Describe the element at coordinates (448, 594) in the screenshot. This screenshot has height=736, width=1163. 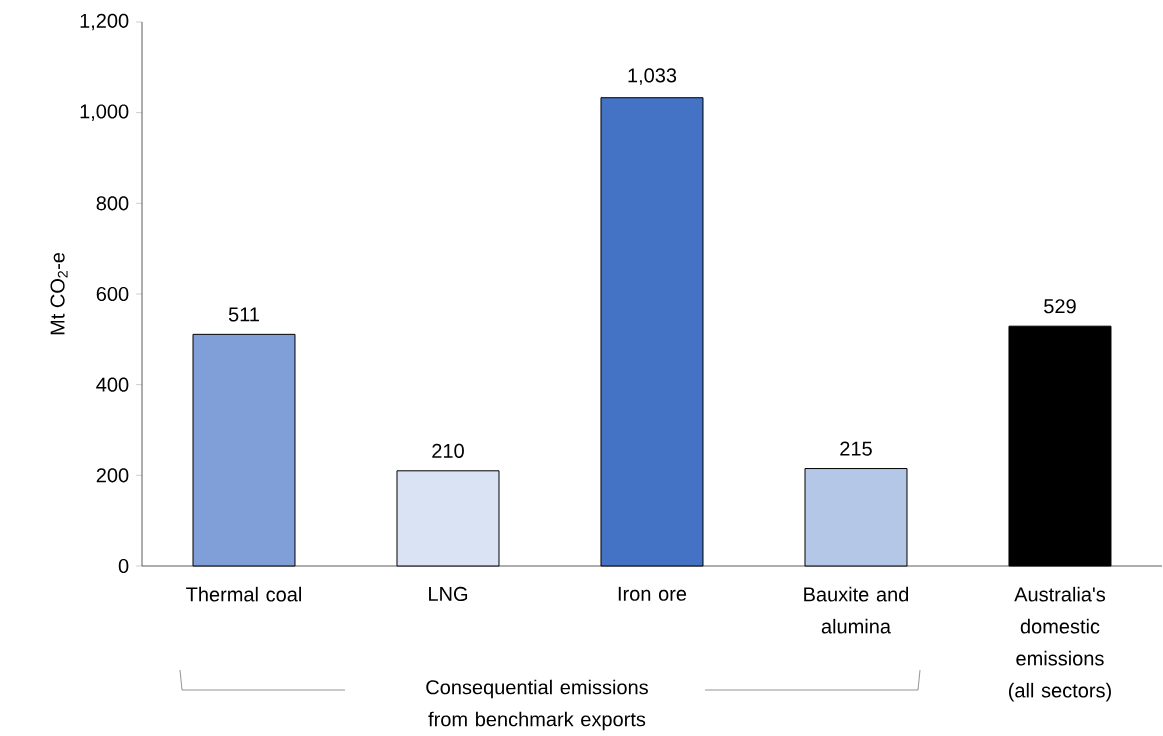
I see `x-tick-label: LNG` at that location.